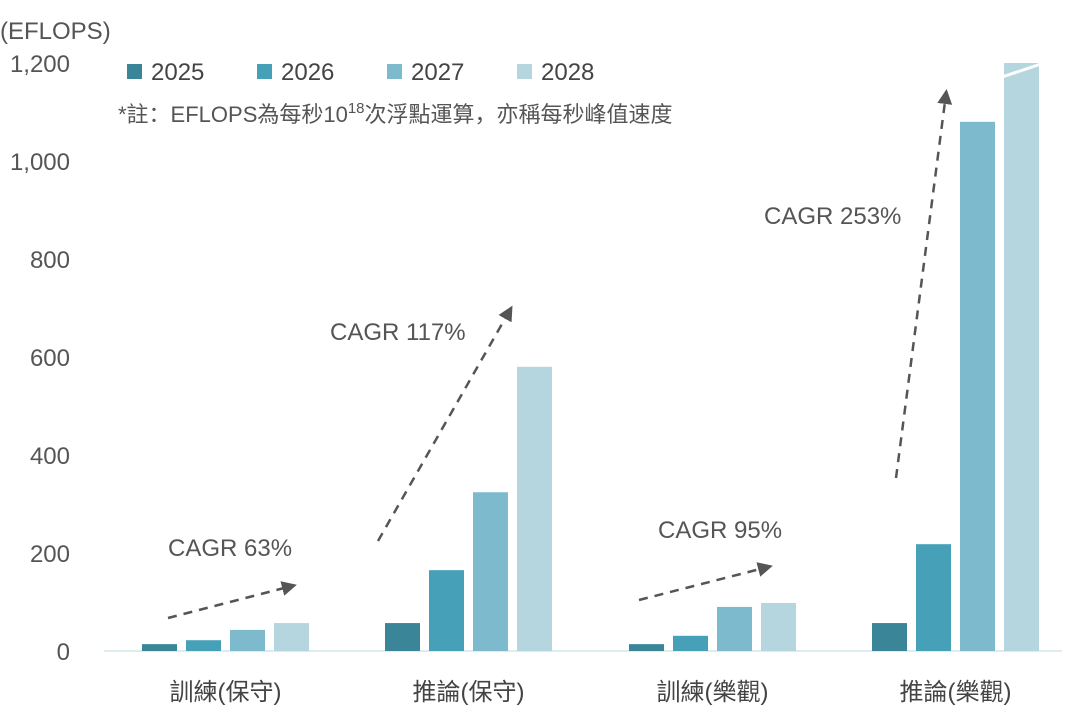  I want to click on legend-label: 2026, so click(307, 72).